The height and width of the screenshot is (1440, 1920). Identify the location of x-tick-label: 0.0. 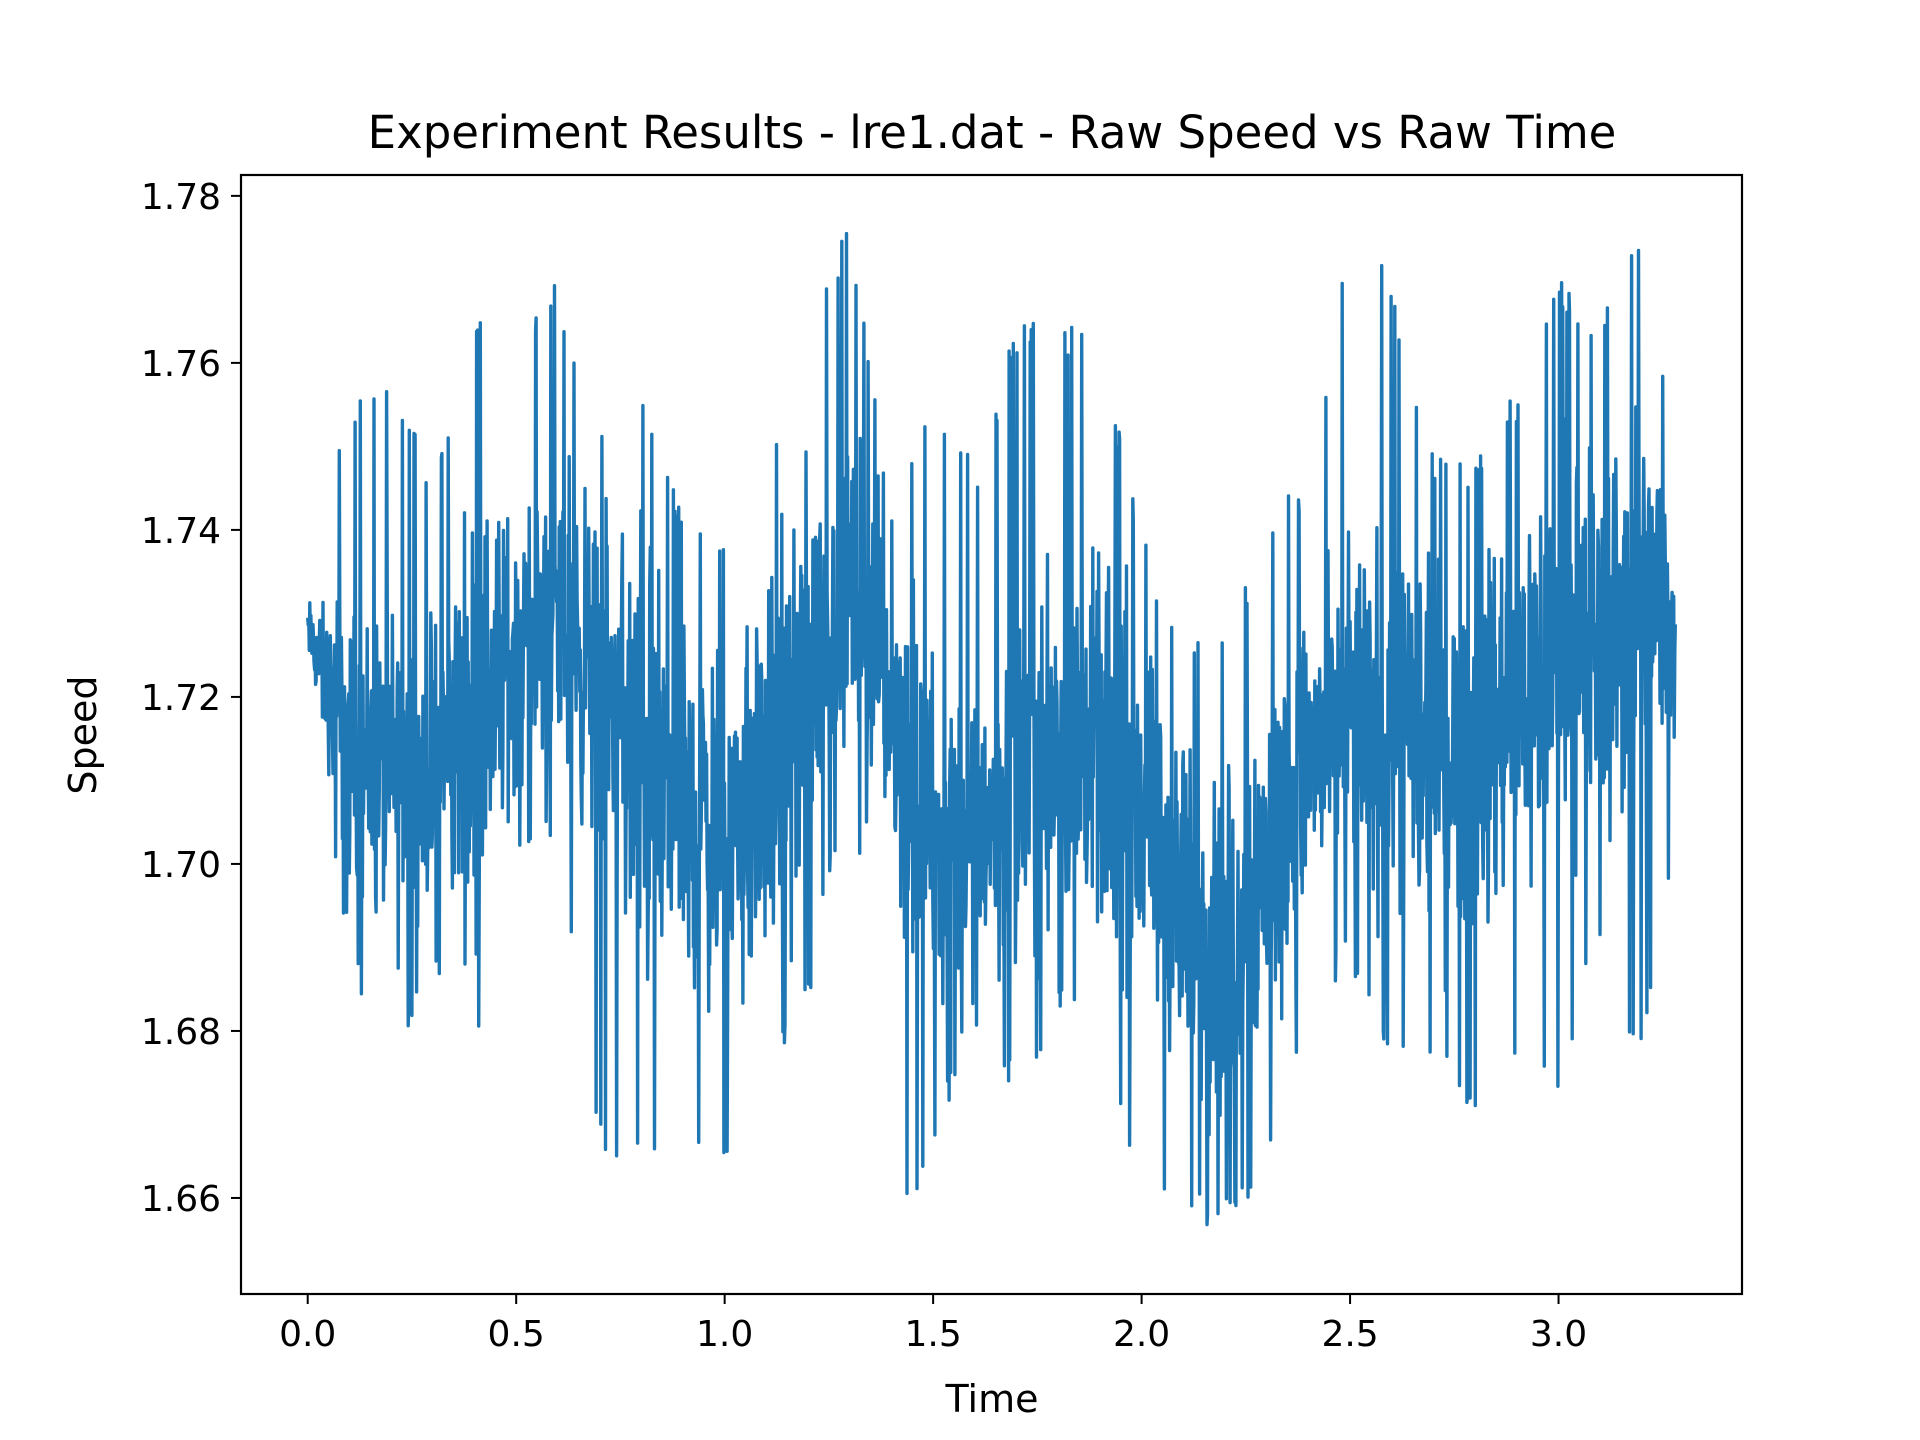
(307, 1334).